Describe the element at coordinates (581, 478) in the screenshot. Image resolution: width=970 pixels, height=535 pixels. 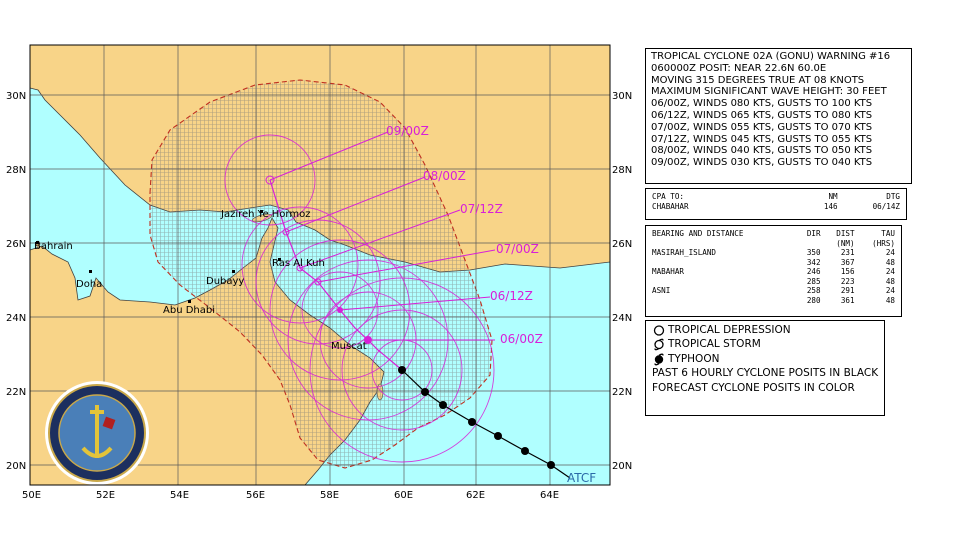
I see `atcf-label: ATCF` at that location.